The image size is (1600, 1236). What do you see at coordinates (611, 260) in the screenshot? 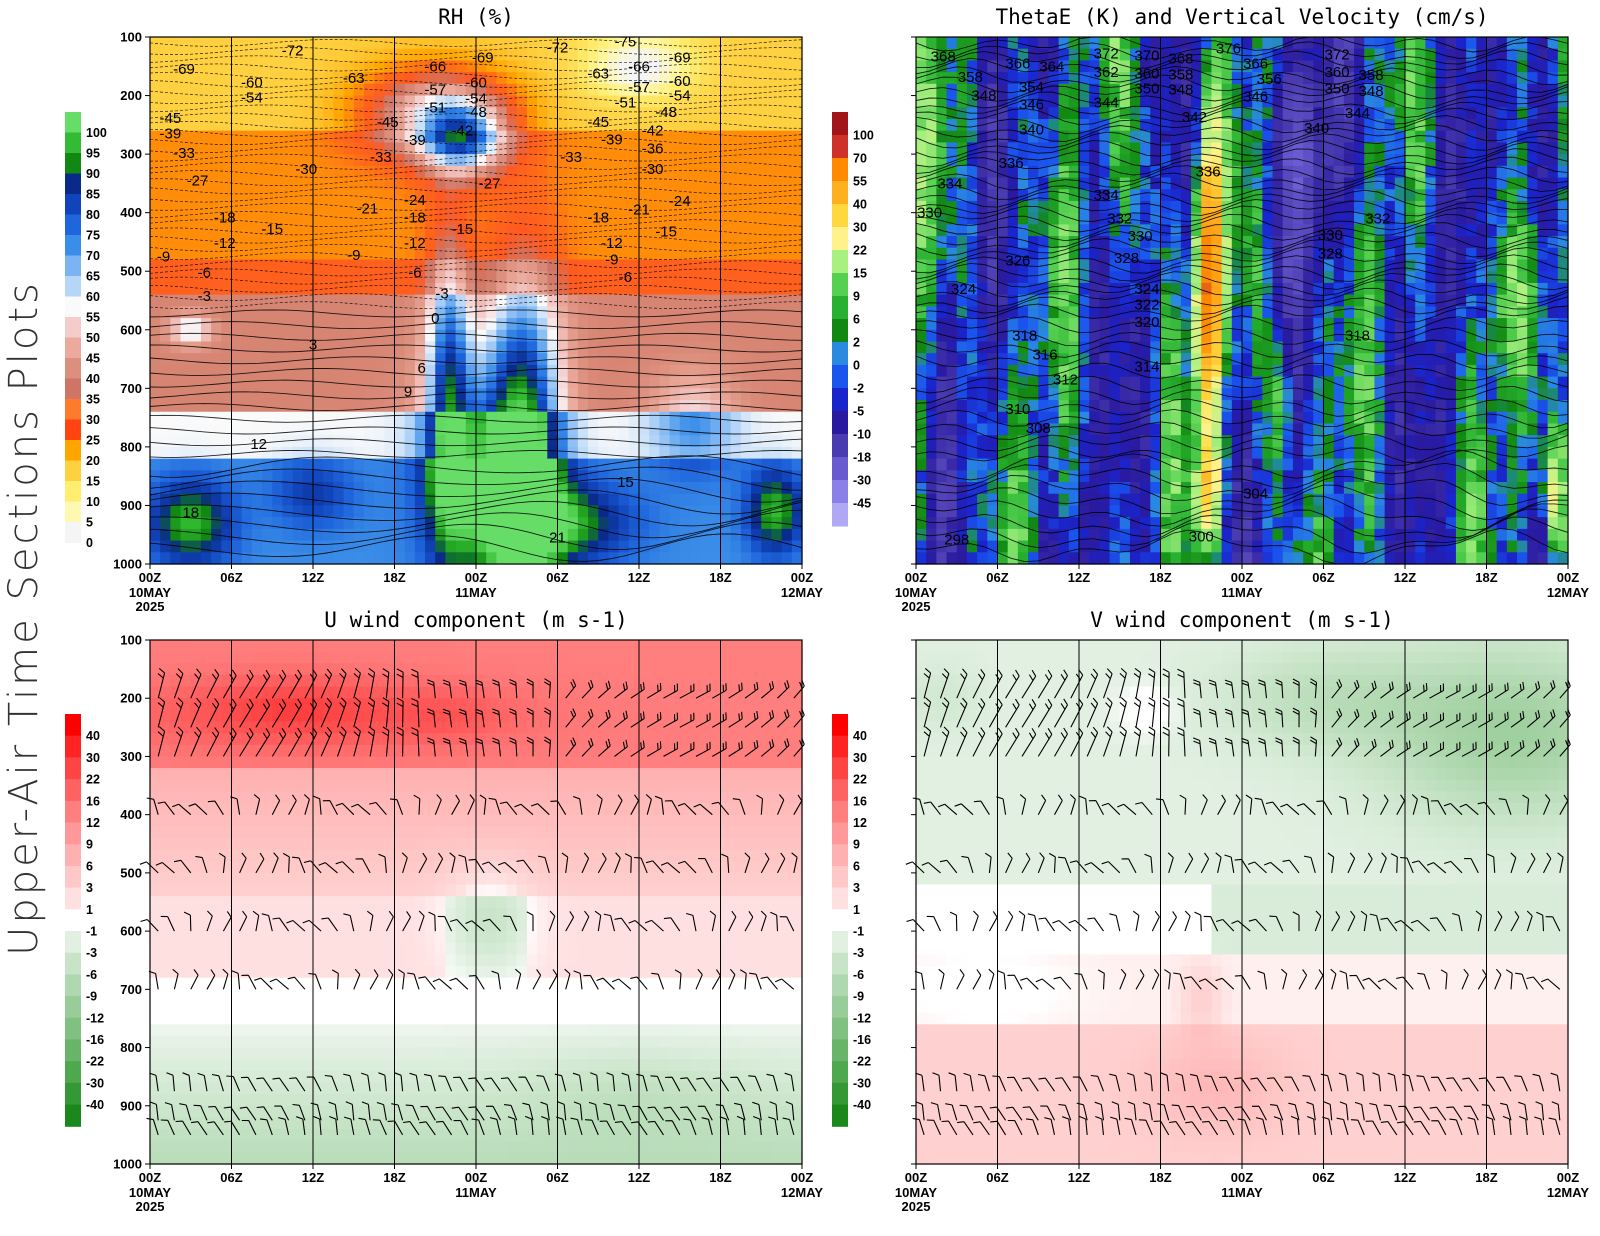
I see `contour-label: -9` at bounding box center [611, 260].